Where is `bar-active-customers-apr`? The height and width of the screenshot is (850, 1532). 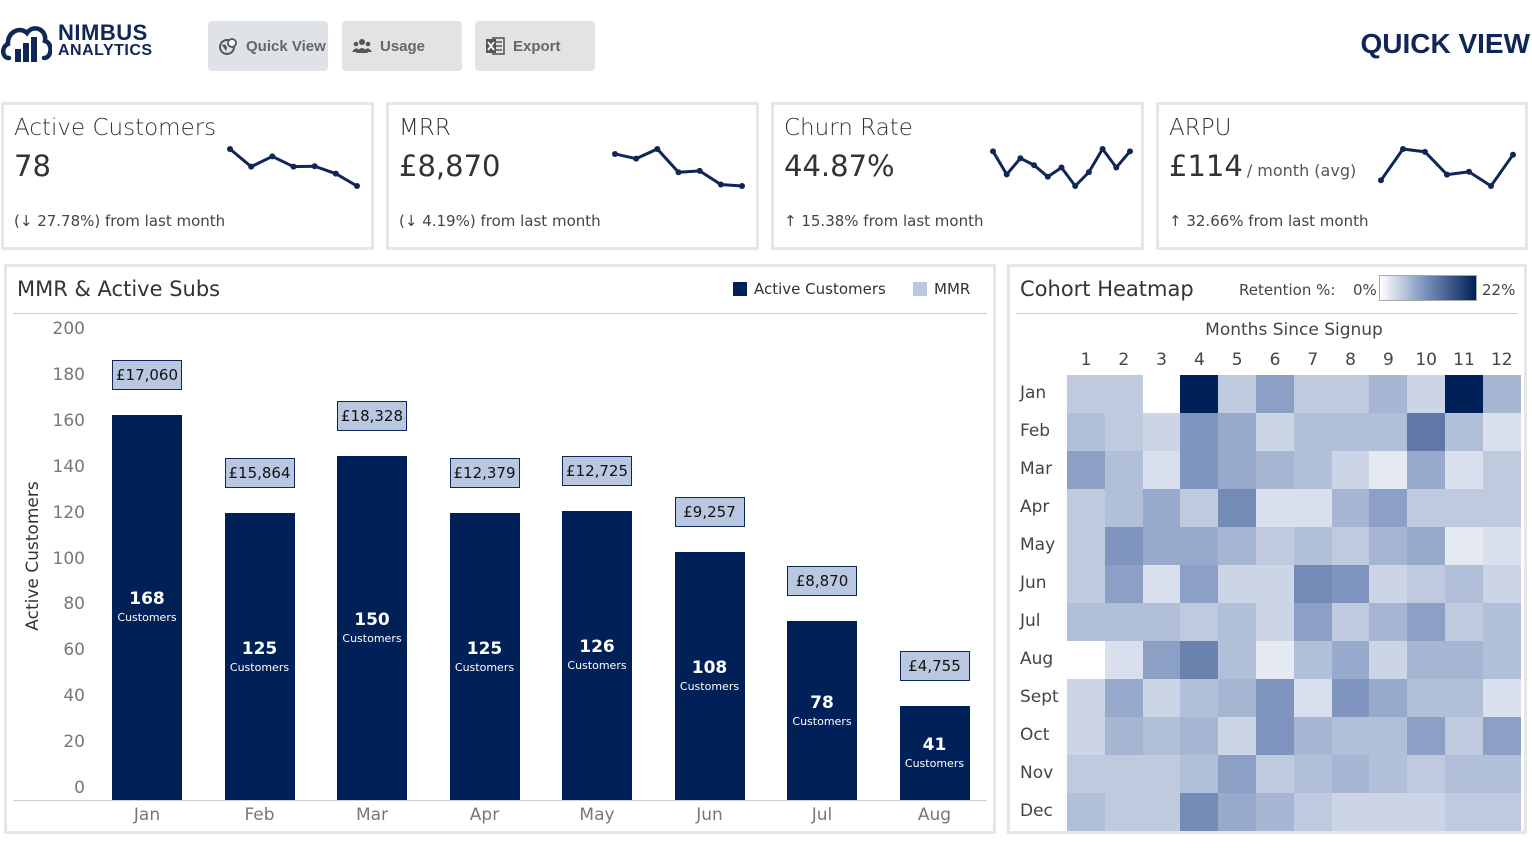
bar-active-customers-apr is located at coordinates (484, 656).